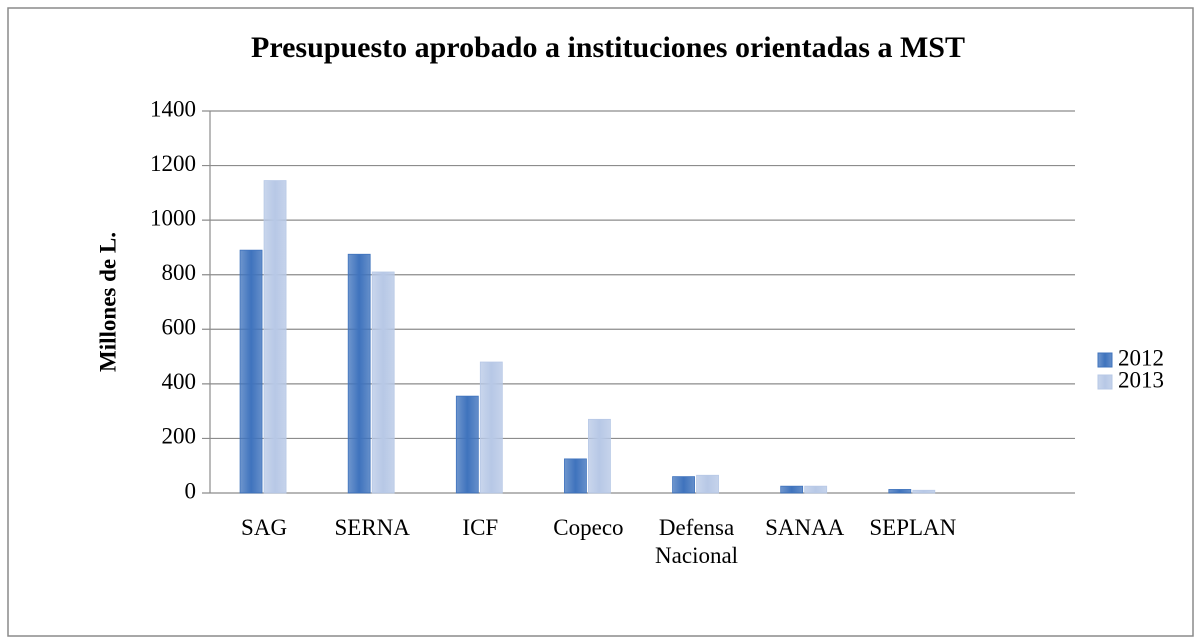  What do you see at coordinates (173, 217) in the screenshot?
I see `y-tick-label: 1000` at bounding box center [173, 217].